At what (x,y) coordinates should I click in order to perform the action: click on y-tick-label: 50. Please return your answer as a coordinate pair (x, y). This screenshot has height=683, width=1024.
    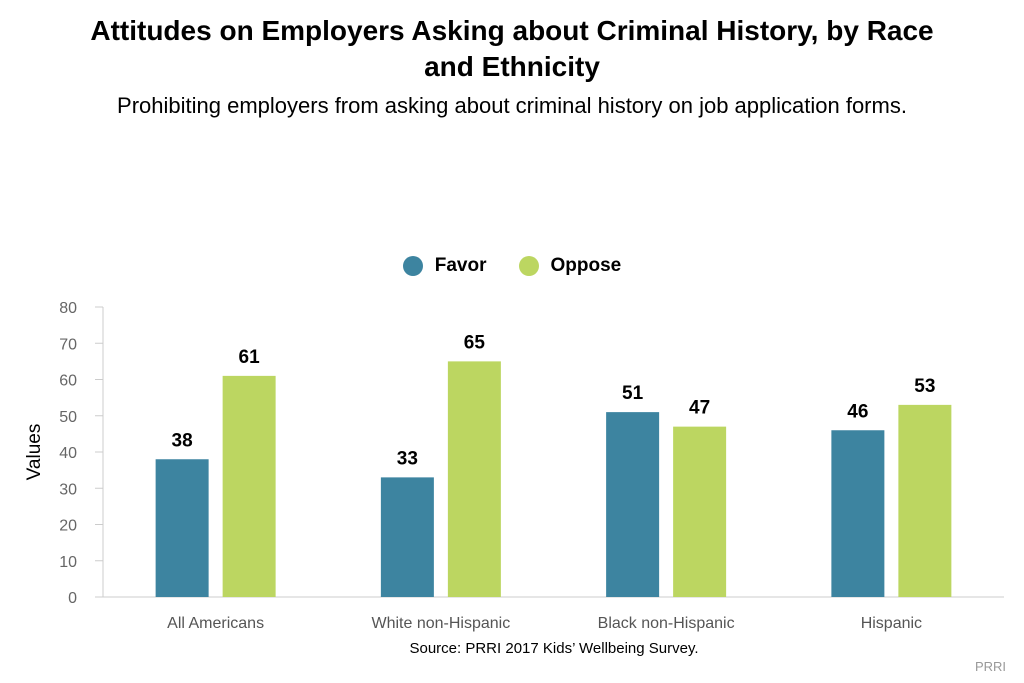
    Looking at the image, I should click on (68, 417).